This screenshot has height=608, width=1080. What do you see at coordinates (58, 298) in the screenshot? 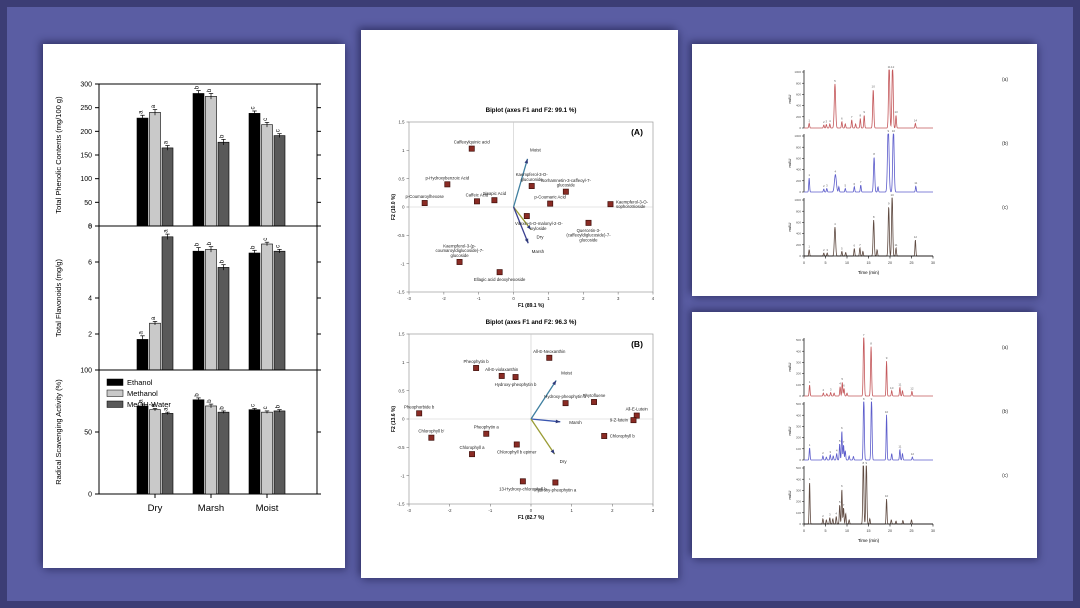
I see `y-axis-label: Total Flavonoids (mg/g)` at bounding box center [58, 298].